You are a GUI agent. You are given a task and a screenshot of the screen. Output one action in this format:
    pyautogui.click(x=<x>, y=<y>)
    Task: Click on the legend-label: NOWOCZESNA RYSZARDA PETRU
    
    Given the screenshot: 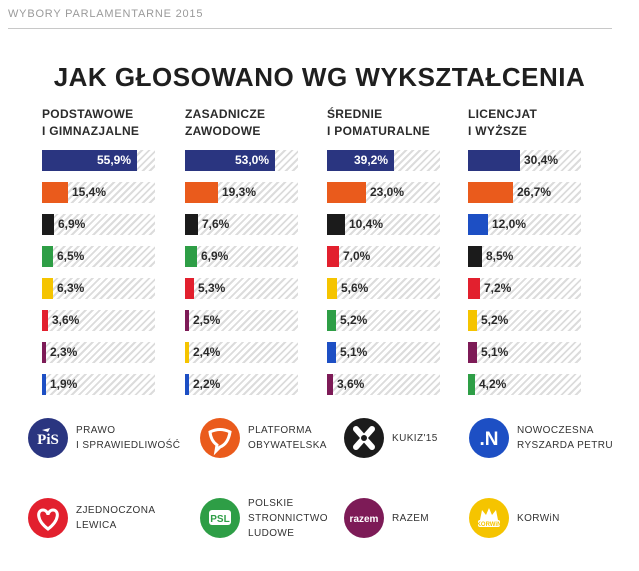 What is the action you would take?
    pyautogui.click(x=577, y=438)
    